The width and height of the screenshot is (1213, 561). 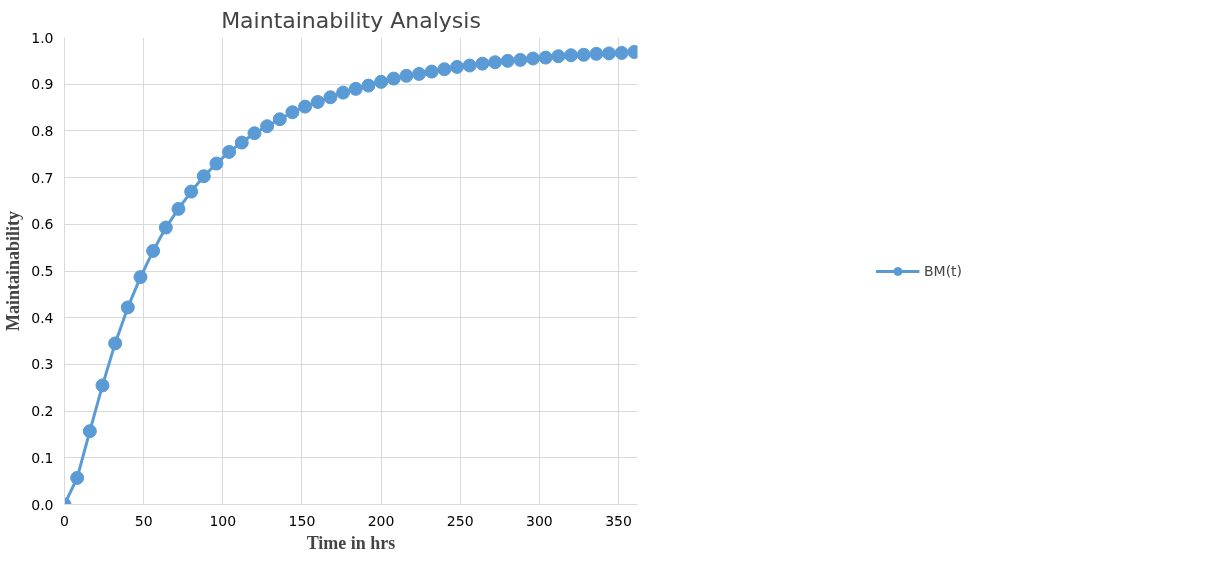 I want to click on x-axis-title: Time in hrs, so click(x=351, y=542).